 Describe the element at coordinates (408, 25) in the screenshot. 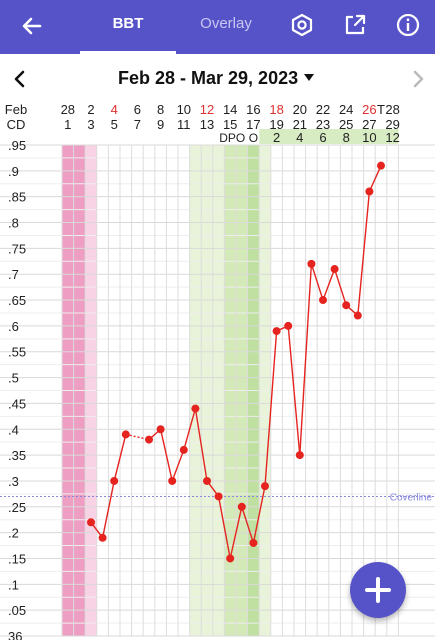

I see `info-icon` at that location.